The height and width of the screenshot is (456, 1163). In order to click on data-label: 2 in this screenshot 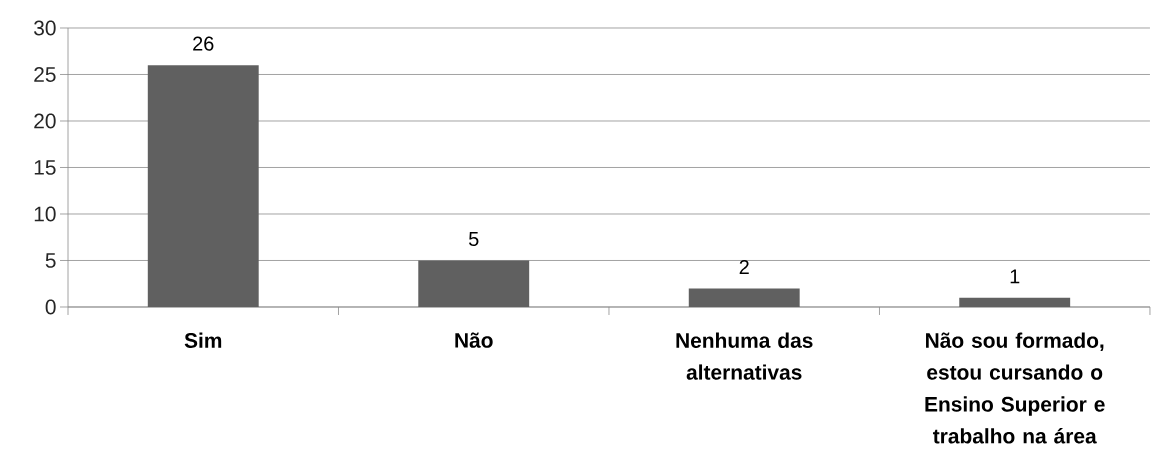, I will do `click(744, 266)`.